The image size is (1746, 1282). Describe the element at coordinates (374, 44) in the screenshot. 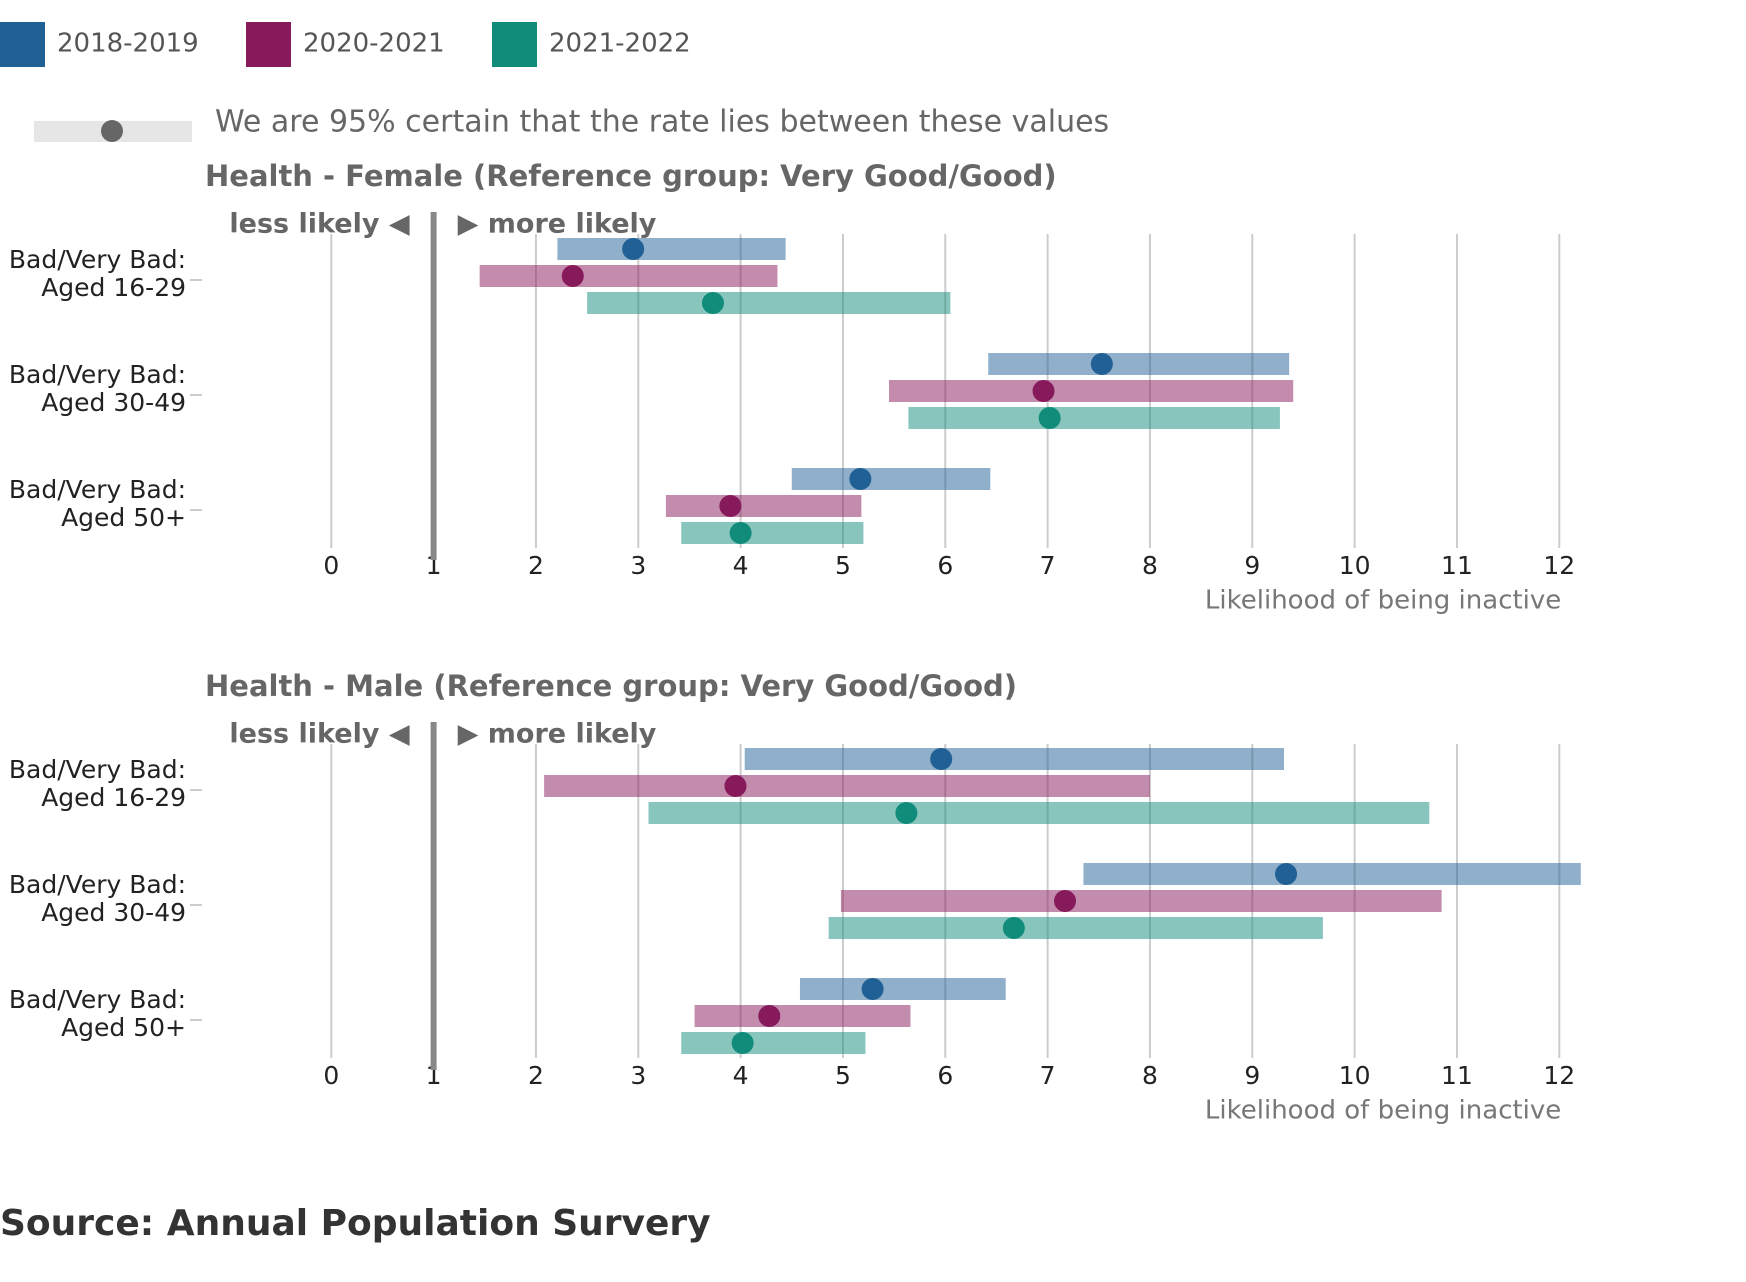

I see `legend-label: 2020-2021` at that location.